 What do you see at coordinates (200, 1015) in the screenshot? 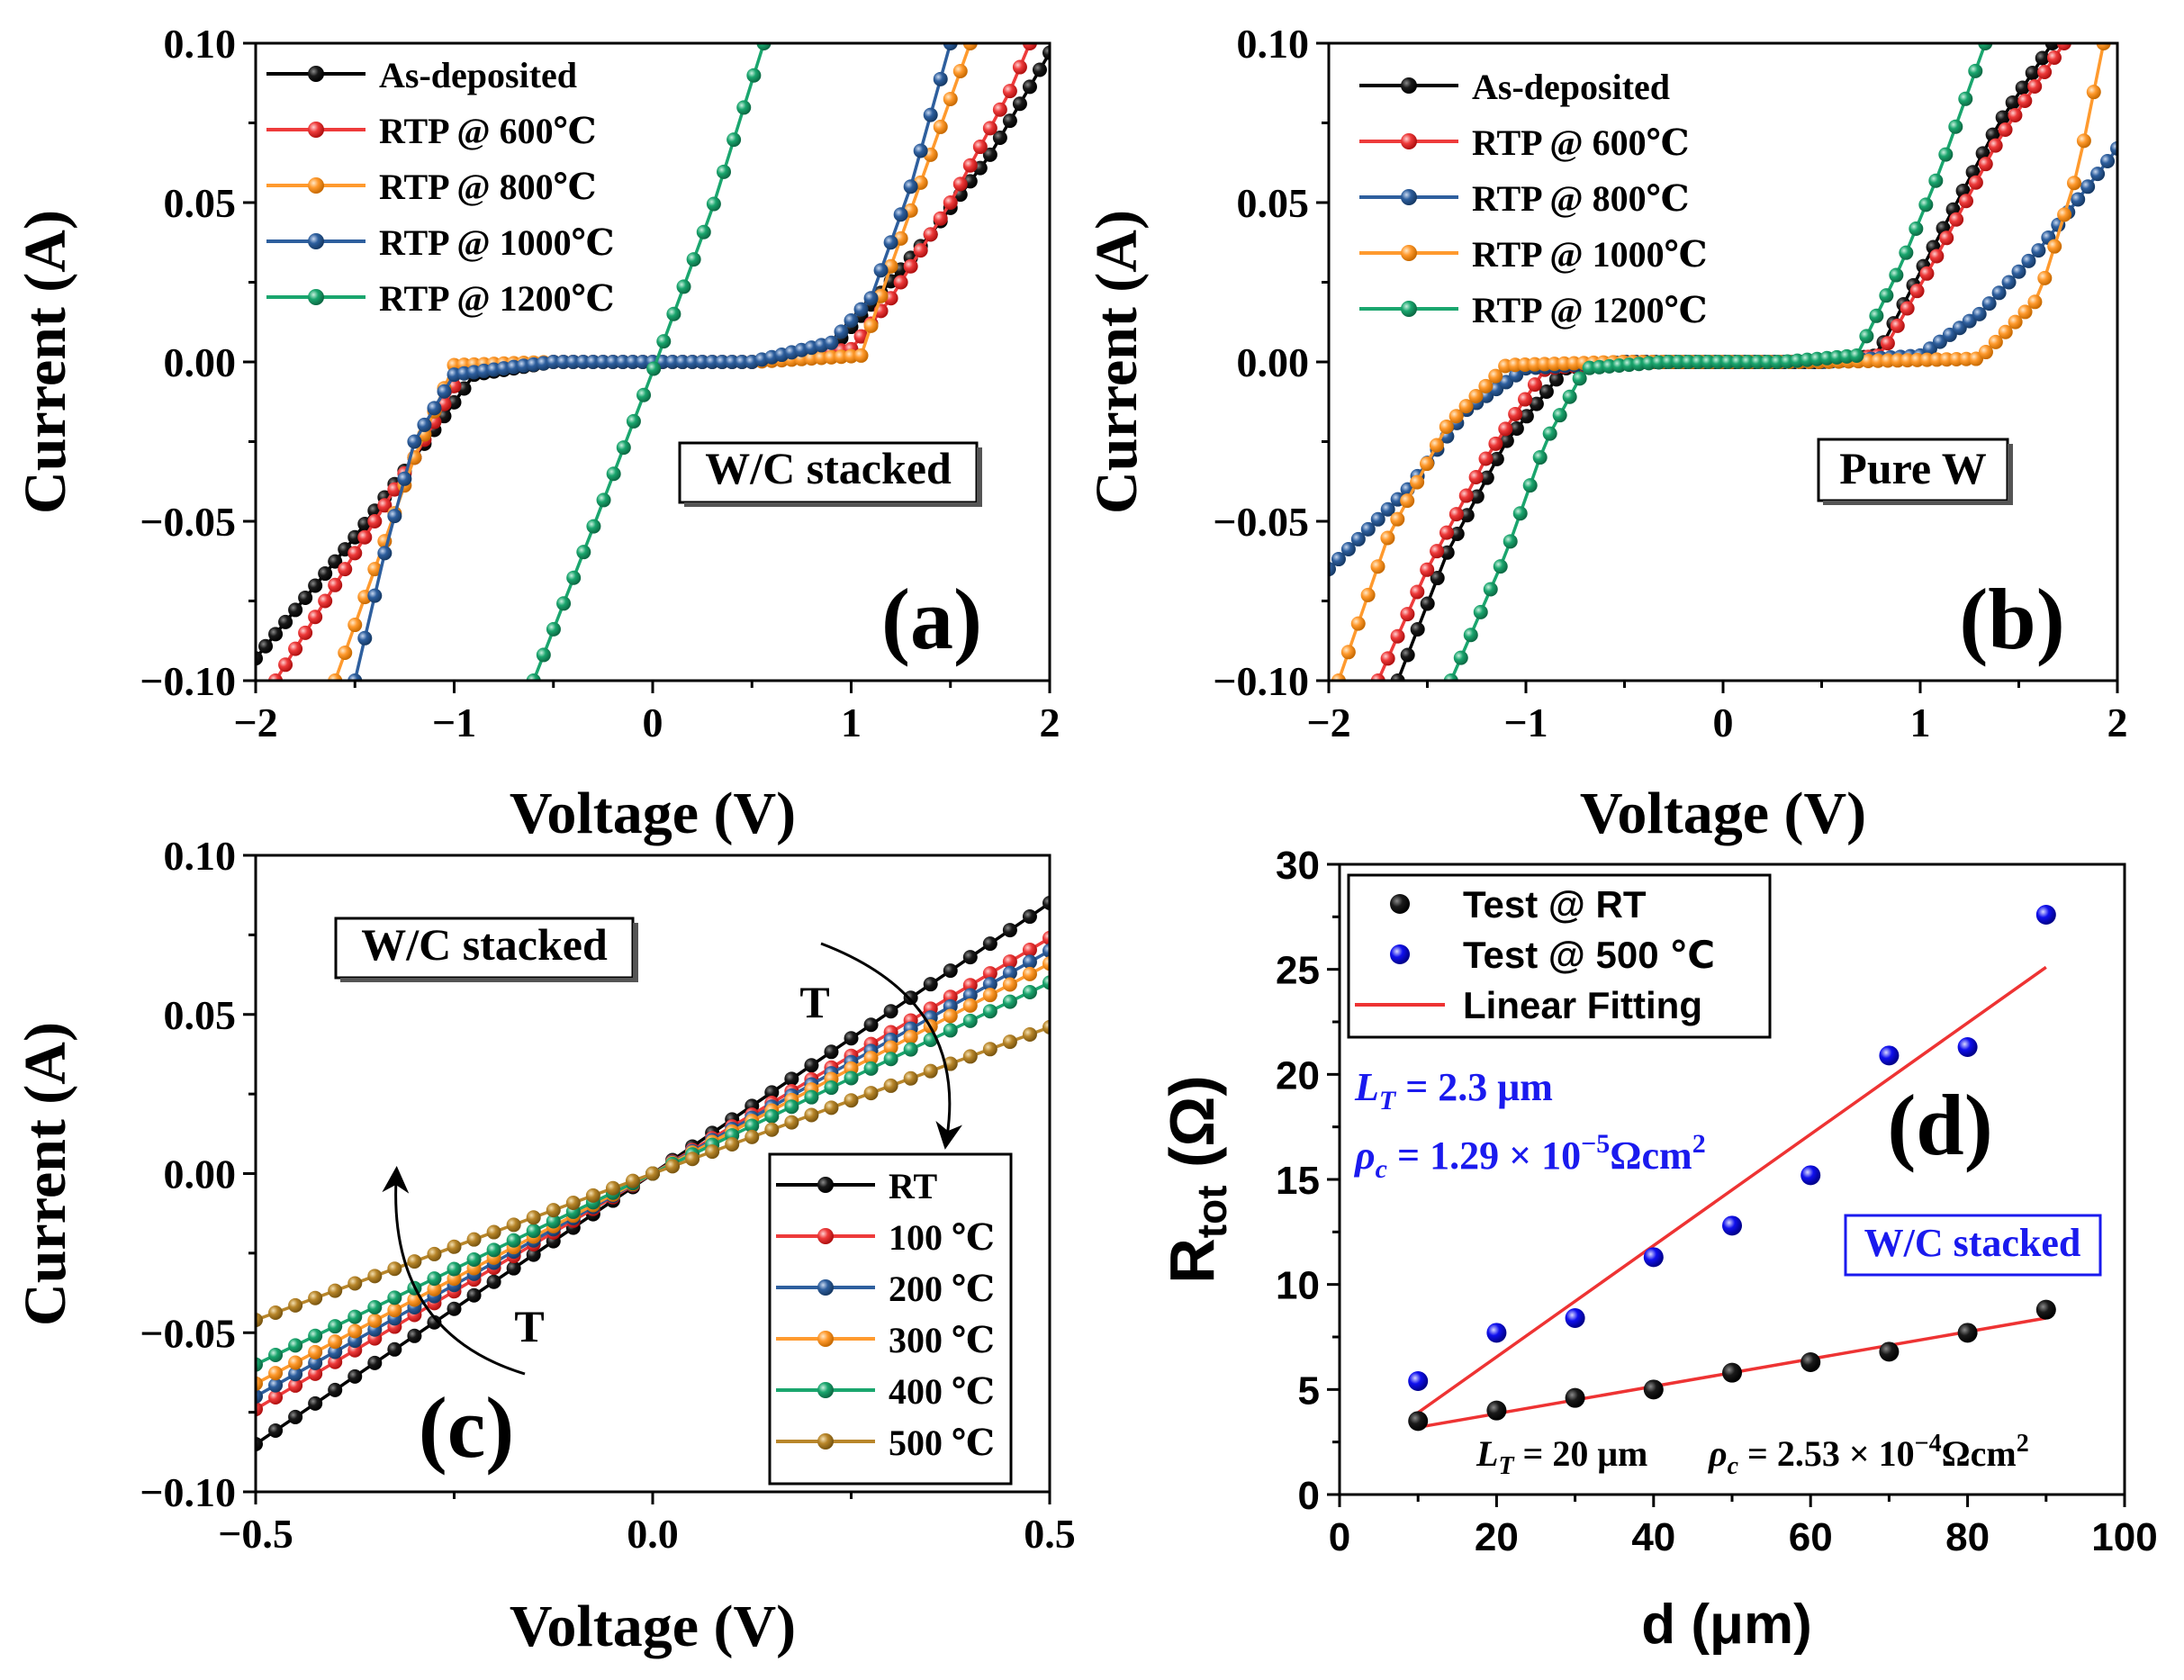
I see `y-tick-label: 0.05` at bounding box center [200, 1015].